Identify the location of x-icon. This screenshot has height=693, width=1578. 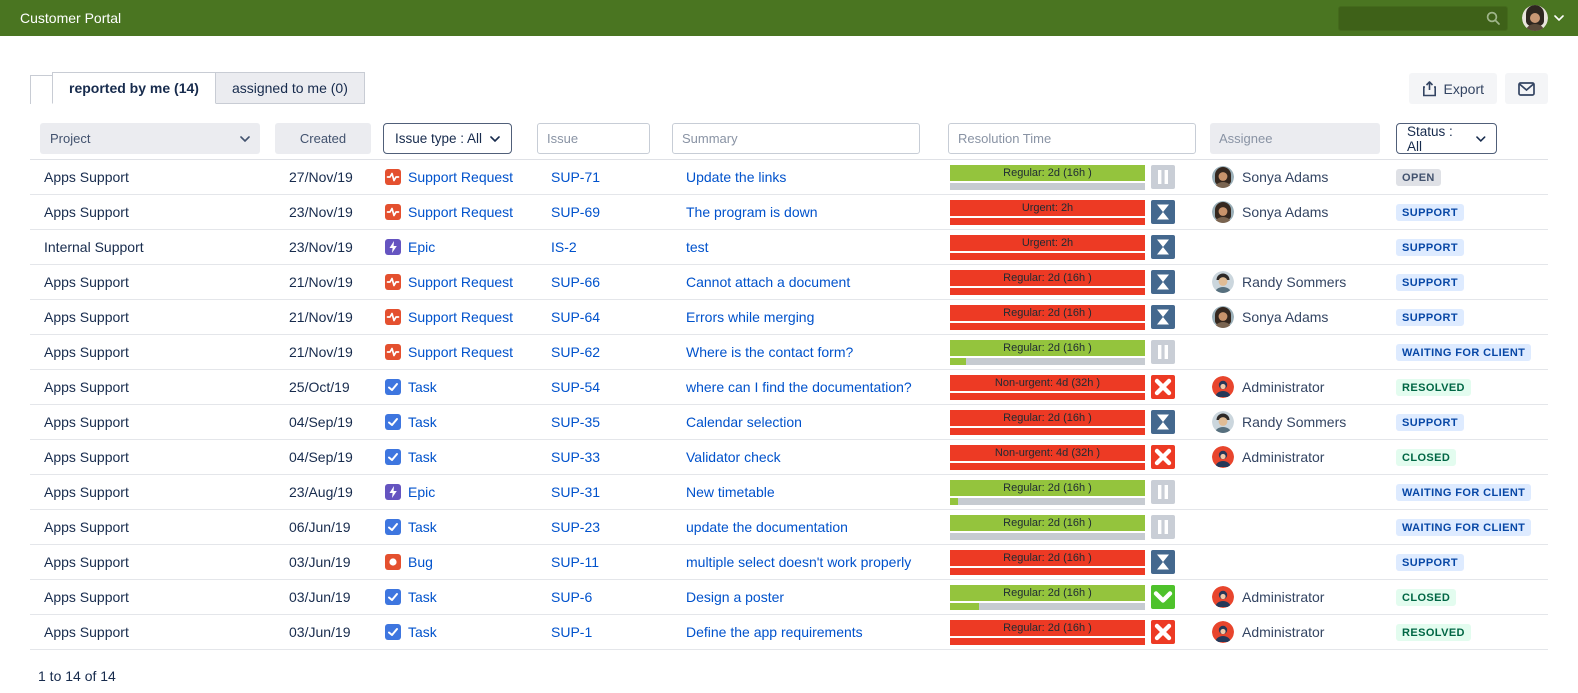
(1163, 632).